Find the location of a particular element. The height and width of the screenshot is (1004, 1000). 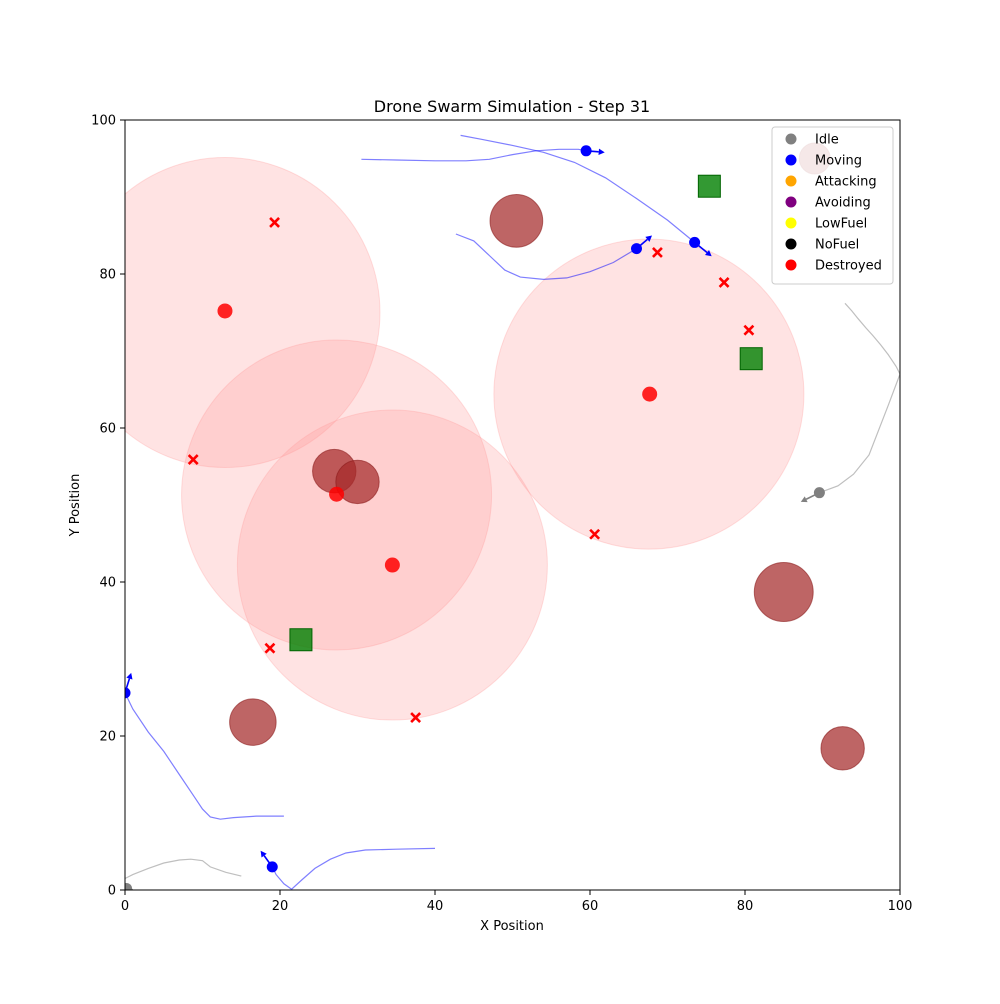

legend-label: Avoiding is located at coordinates (843, 203).